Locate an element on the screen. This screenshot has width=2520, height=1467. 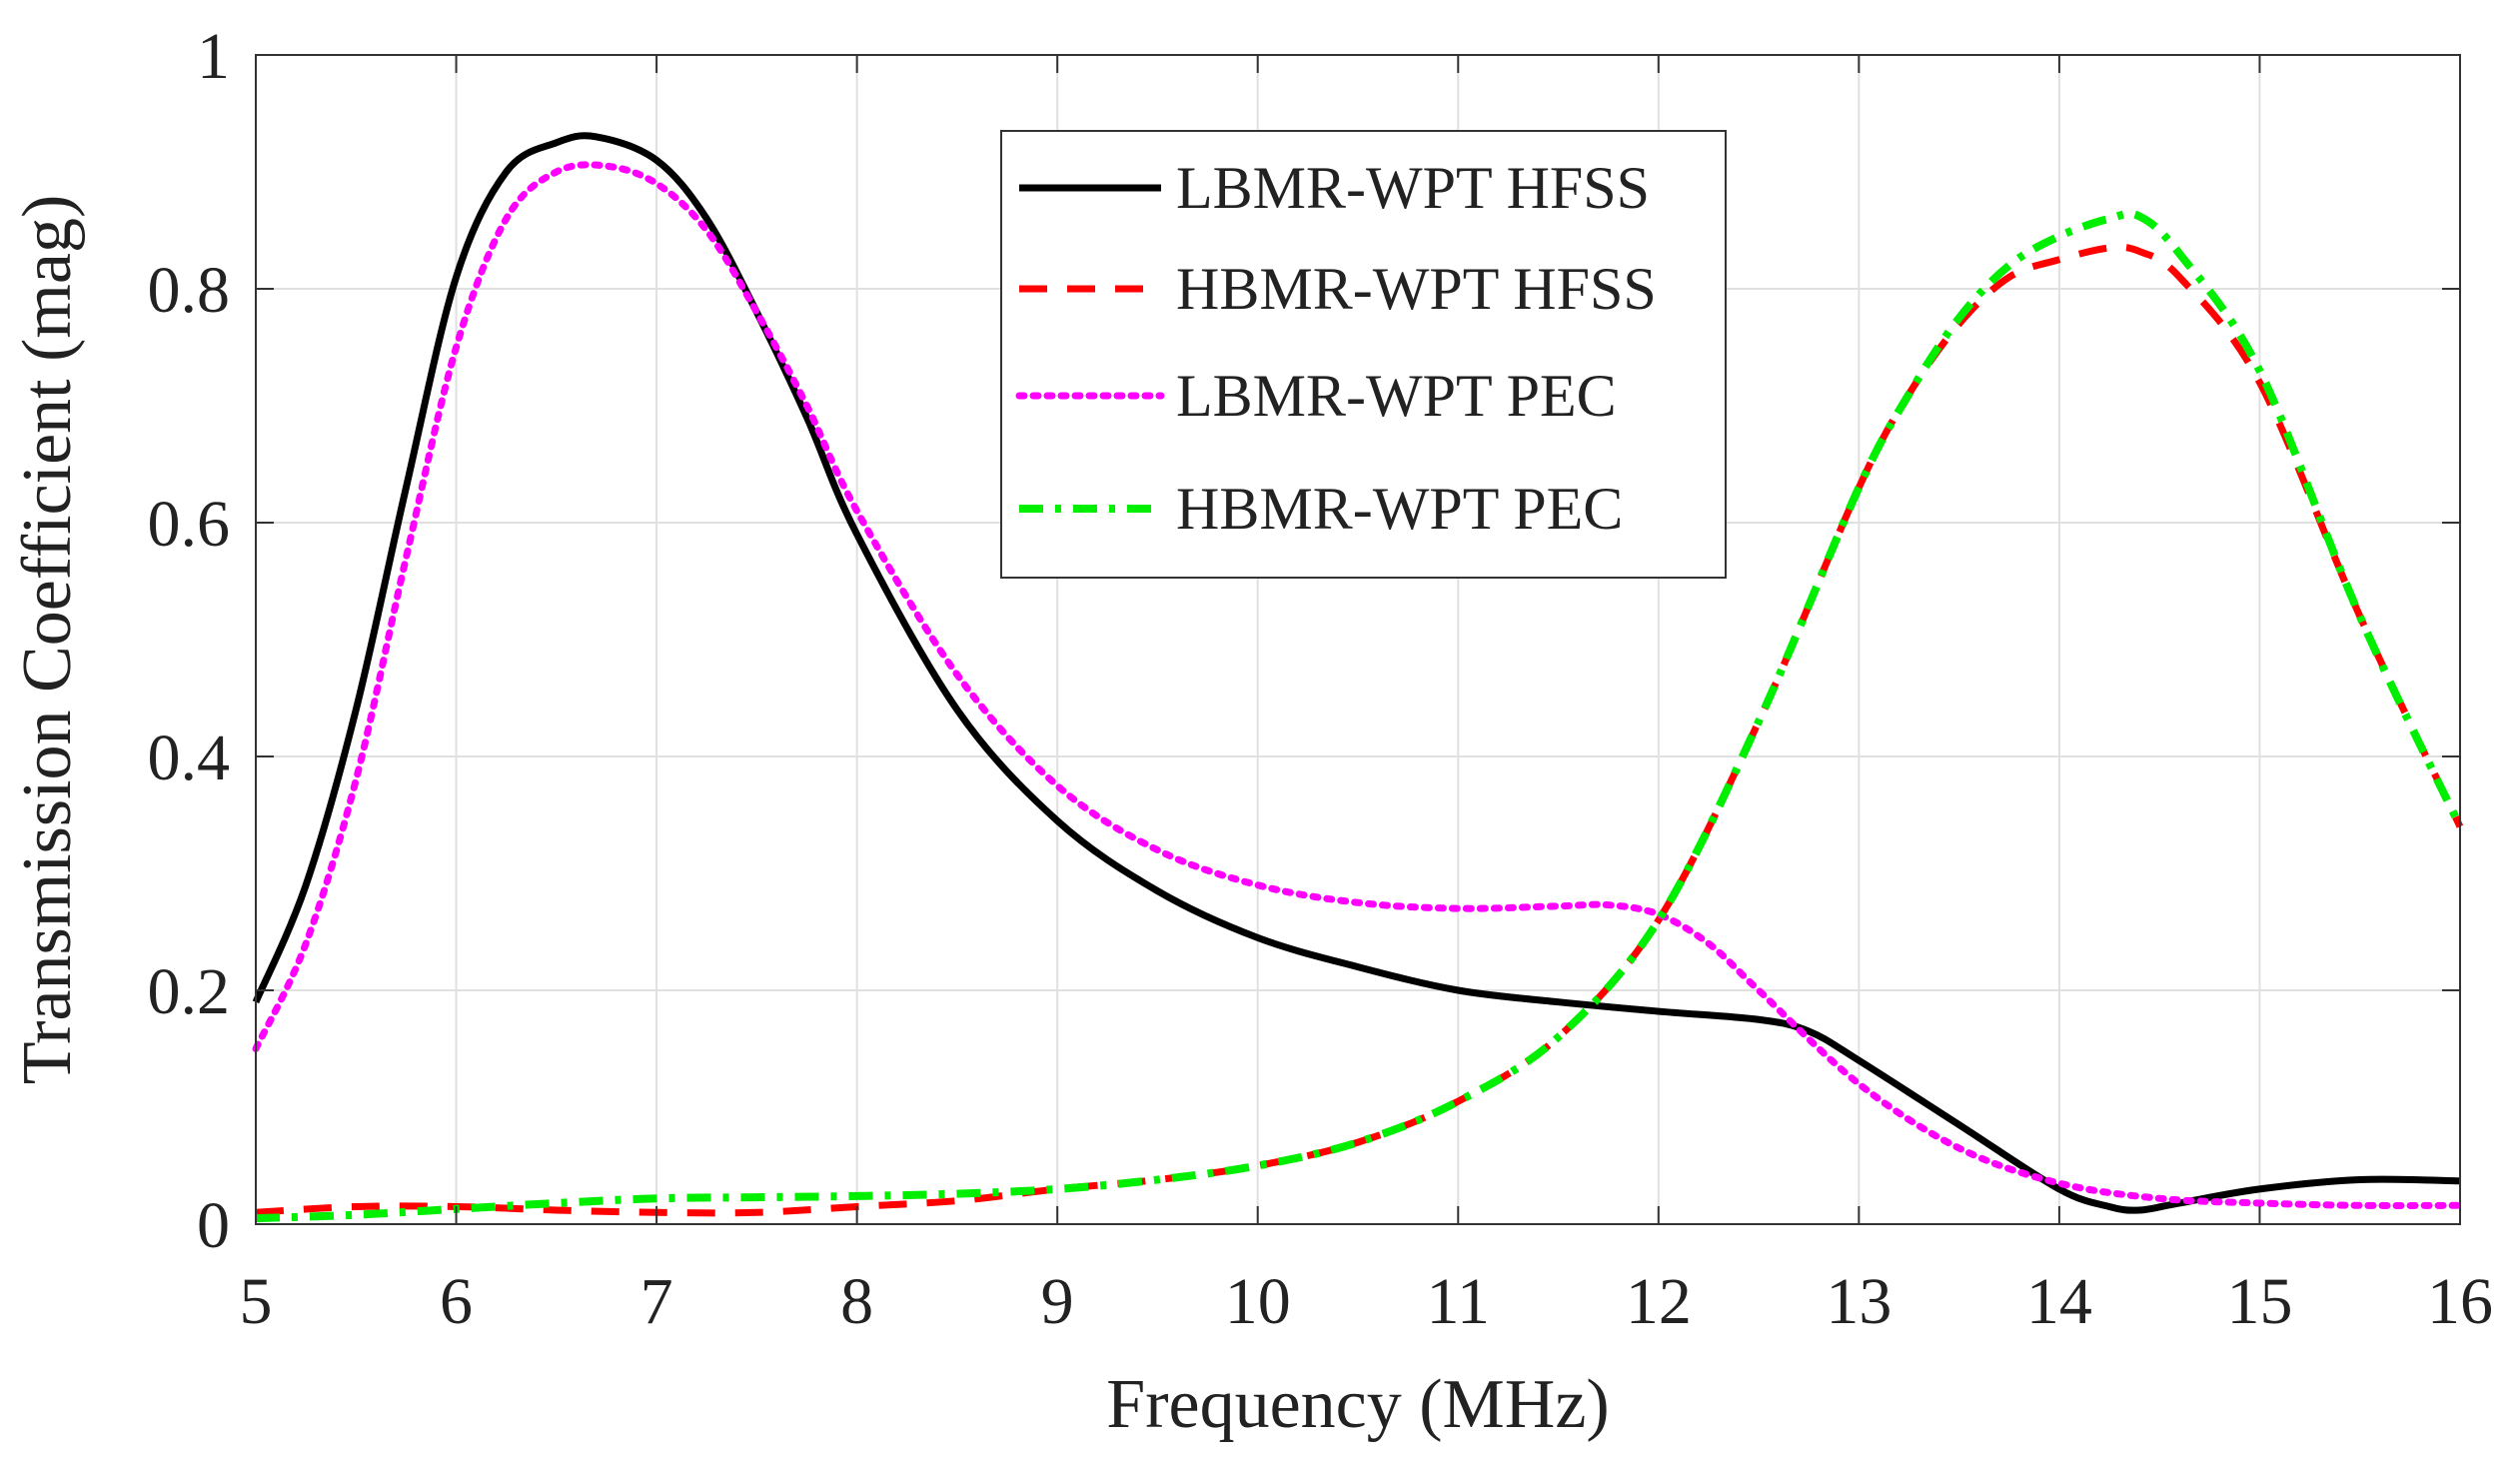
legend-label-hbmr-wpt-pec: HBMR-WPT PEC is located at coordinates (1399, 509).